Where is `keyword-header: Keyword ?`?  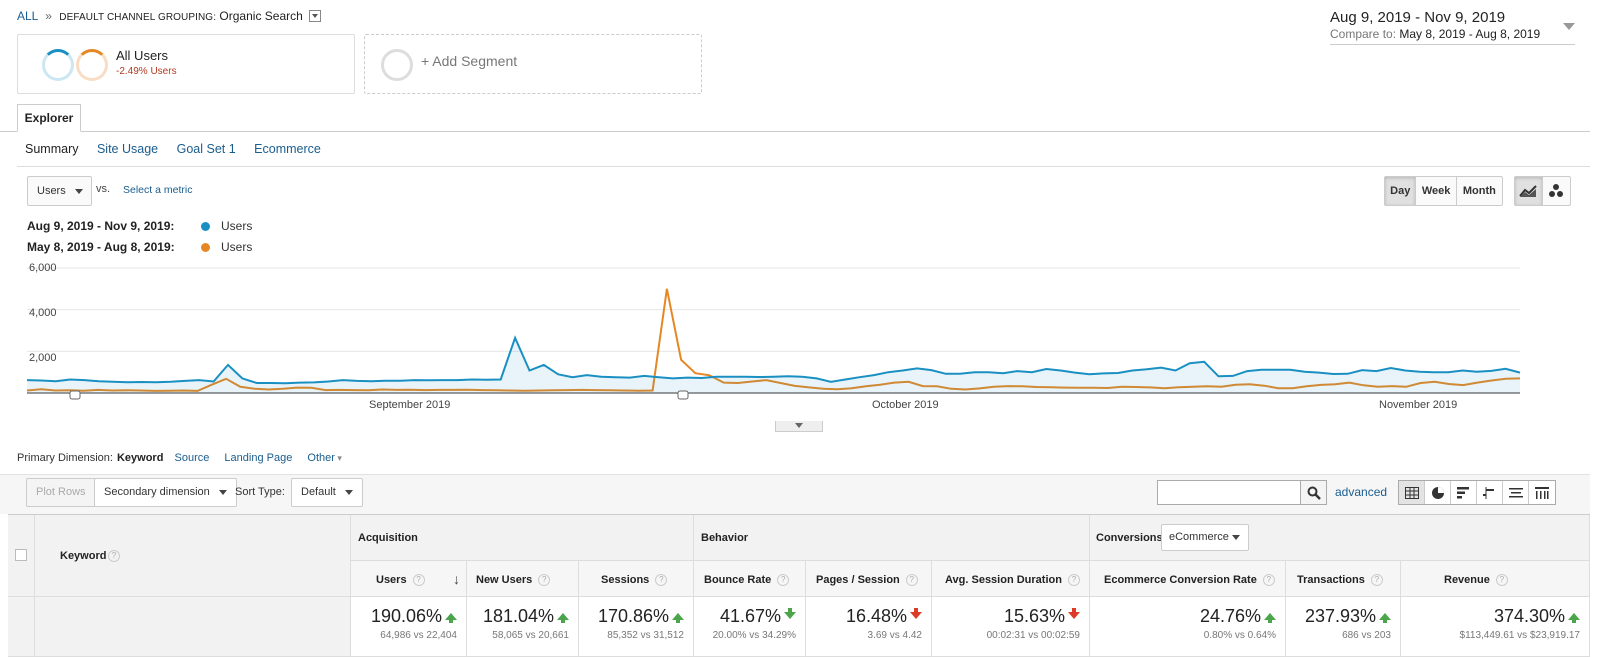
keyword-header: Keyword ? is located at coordinates (193, 556).